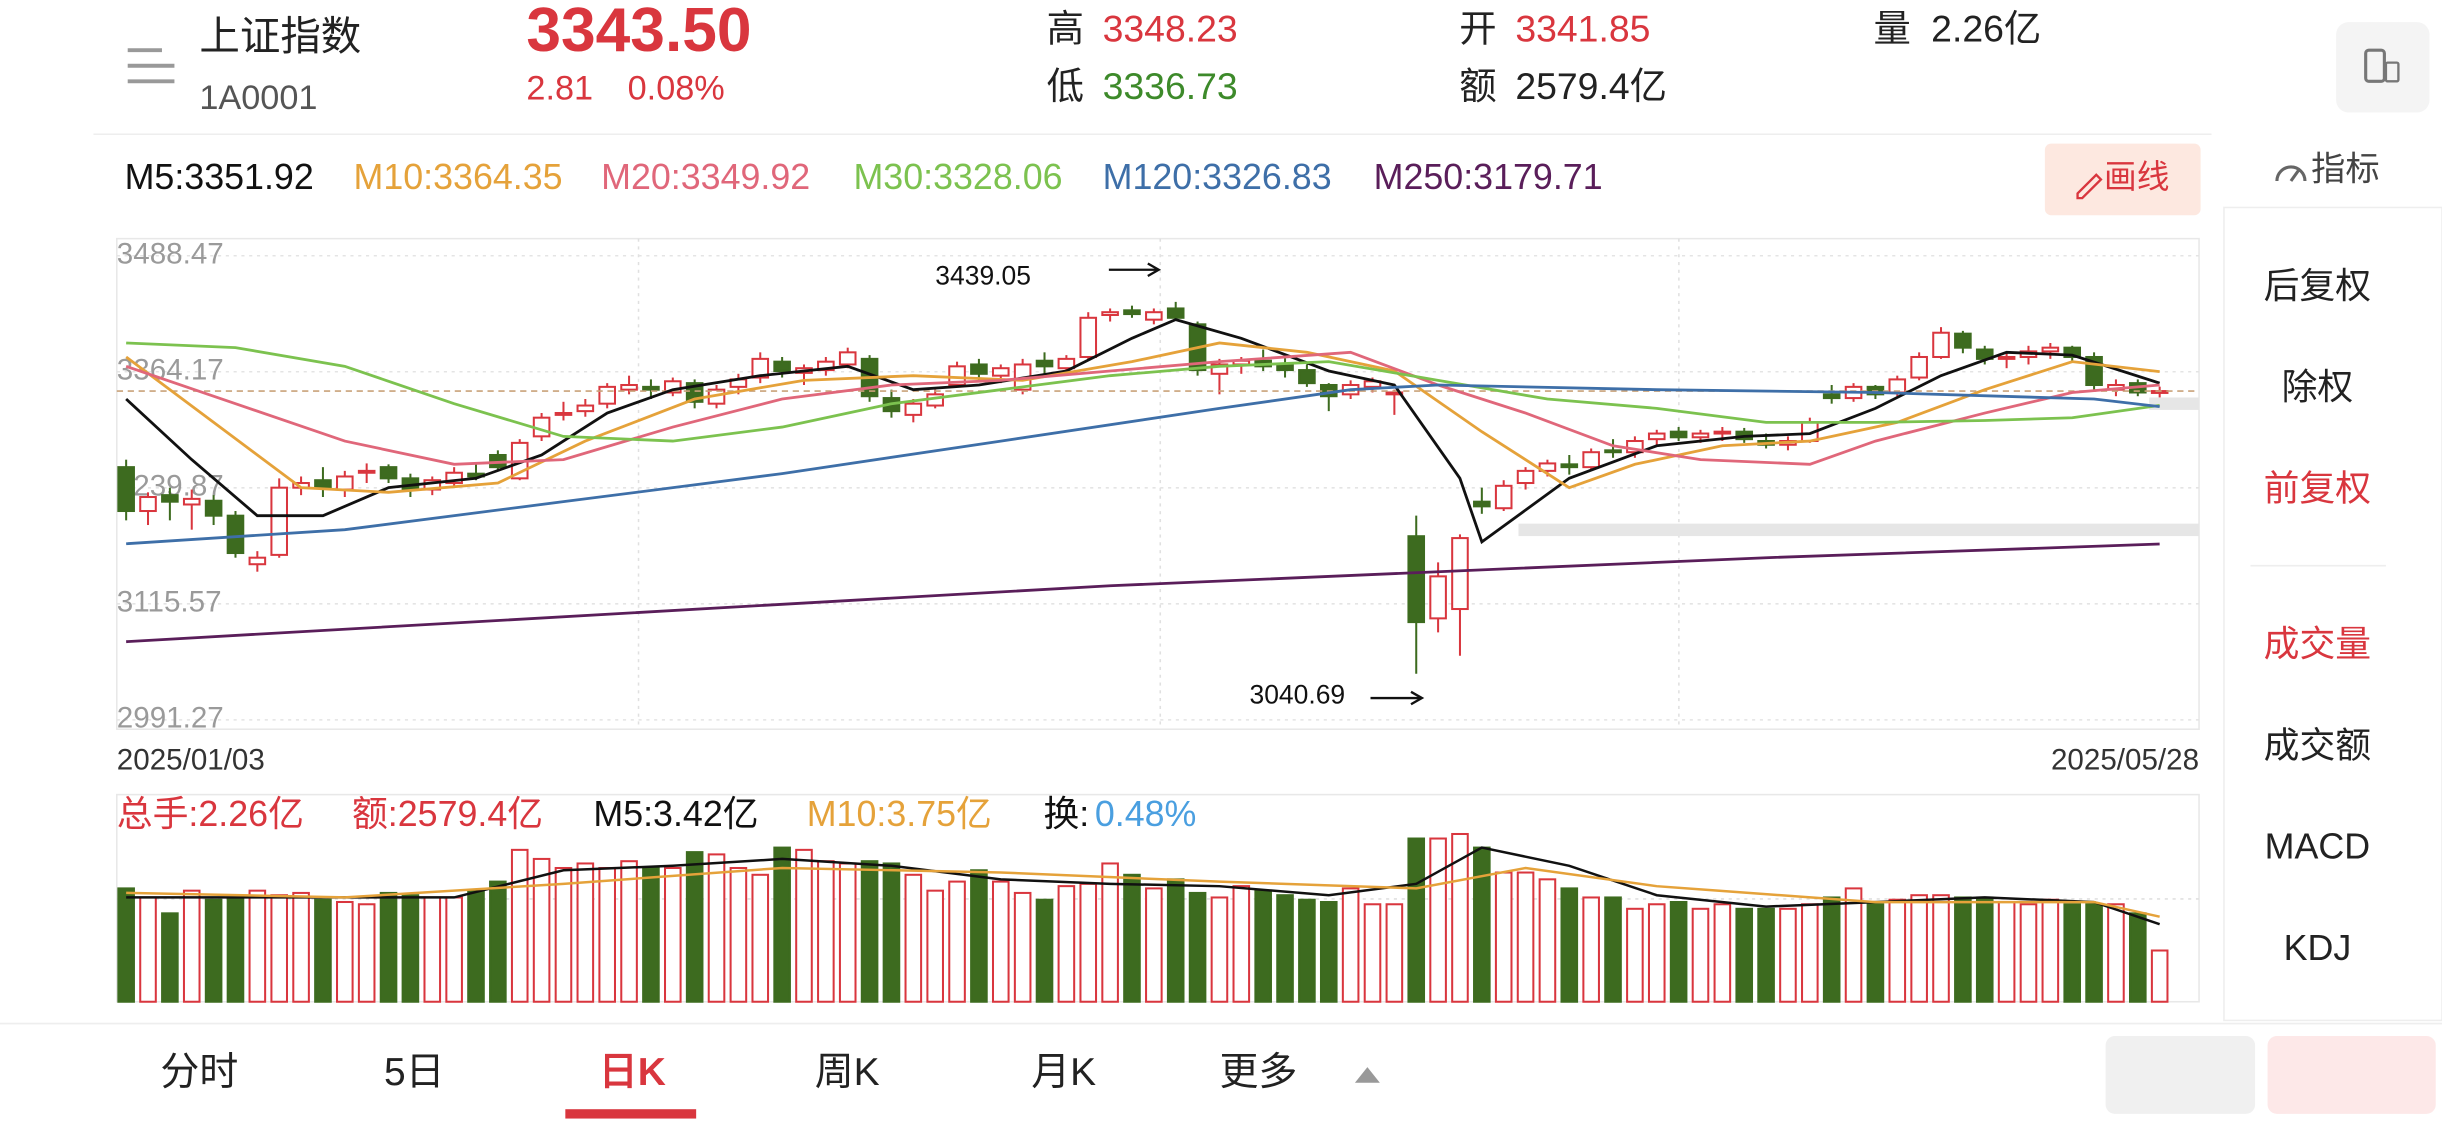 Image resolution: width=2442 pixels, height=1122 pixels. What do you see at coordinates (414, 1072) in the screenshot?
I see `tab: 5日` at bounding box center [414, 1072].